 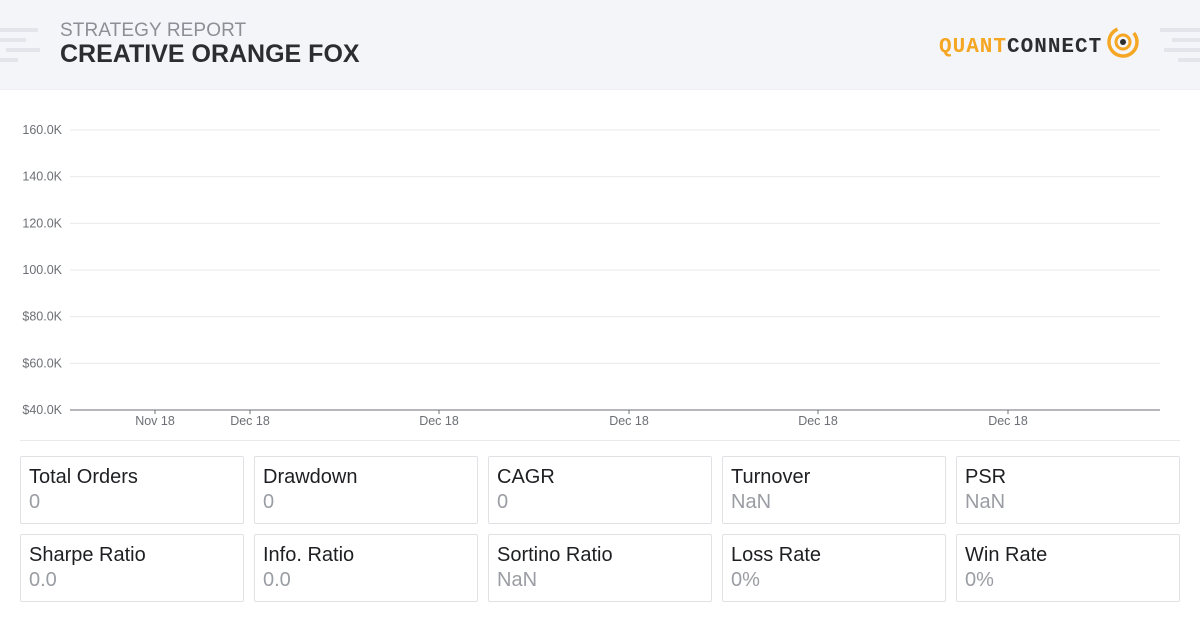 What do you see at coordinates (834, 568) in the screenshot?
I see `stat-card-loss-rate: Loss Rate 0%` at bounding box center [834, 568].